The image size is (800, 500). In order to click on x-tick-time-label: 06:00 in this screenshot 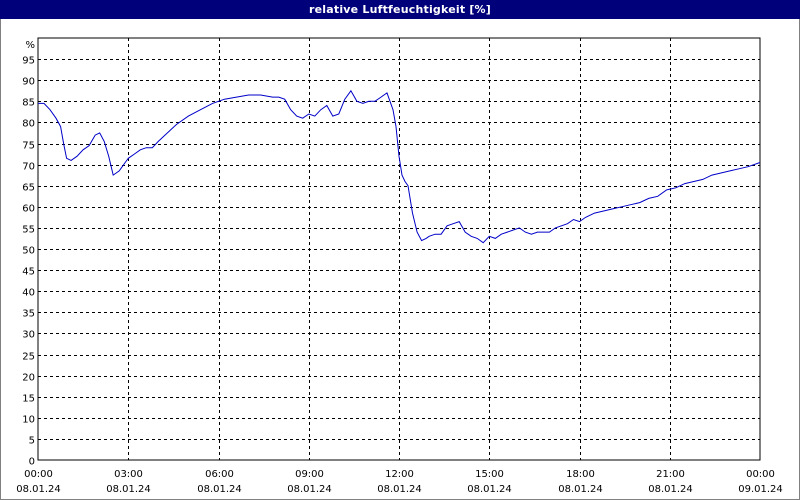, I will do `click(219, 474)`.